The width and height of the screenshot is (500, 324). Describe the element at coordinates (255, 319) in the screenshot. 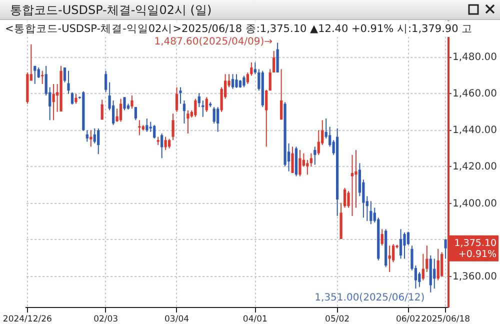

I see `x-tick-label: 04/01` at that location.